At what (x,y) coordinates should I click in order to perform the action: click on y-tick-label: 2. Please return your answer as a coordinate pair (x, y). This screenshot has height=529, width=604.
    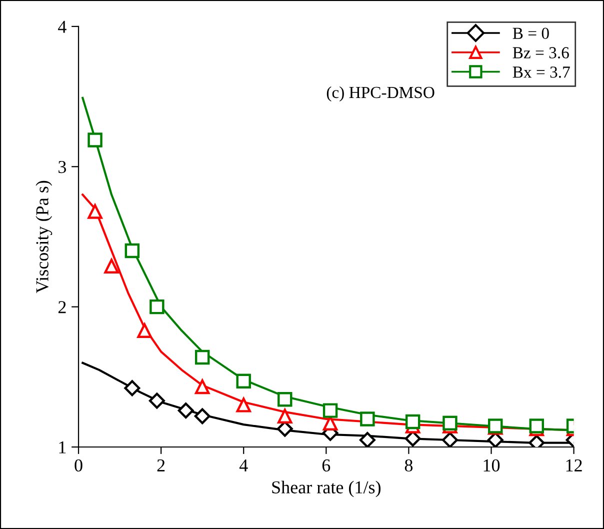
    Looking at the image, I should click on (62, 307).